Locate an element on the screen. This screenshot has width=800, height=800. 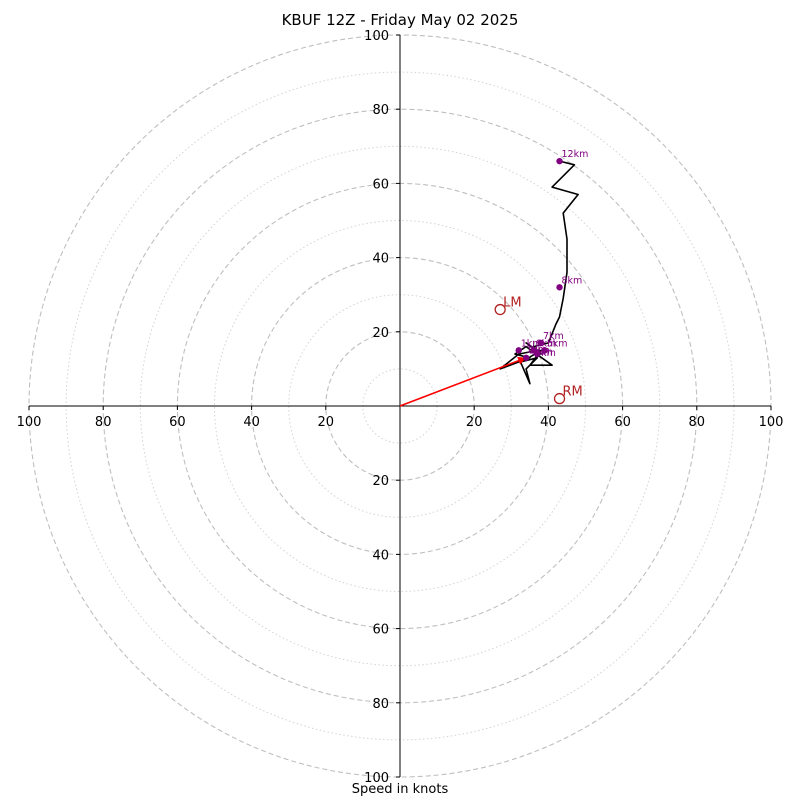
storm-motion-marker-lm is located at coordinates (500, 309).